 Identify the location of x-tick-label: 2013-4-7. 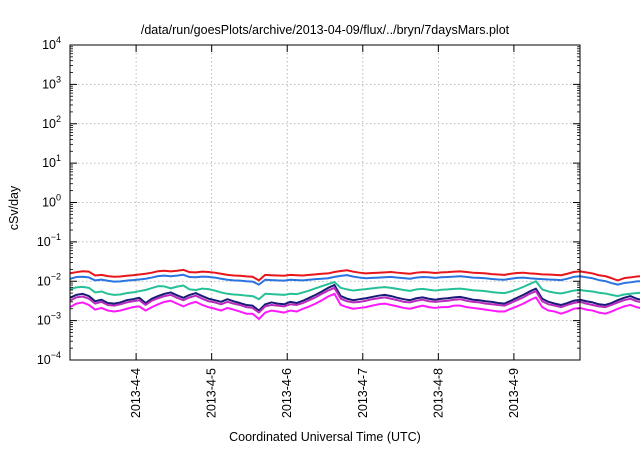
(363, 393).